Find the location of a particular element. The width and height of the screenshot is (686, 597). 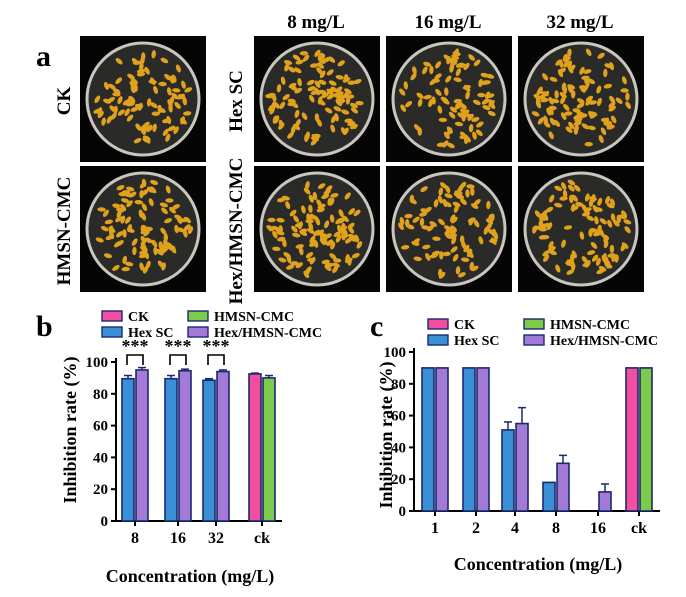

y-tick-label: 0 is located at coordinates (403, 512).